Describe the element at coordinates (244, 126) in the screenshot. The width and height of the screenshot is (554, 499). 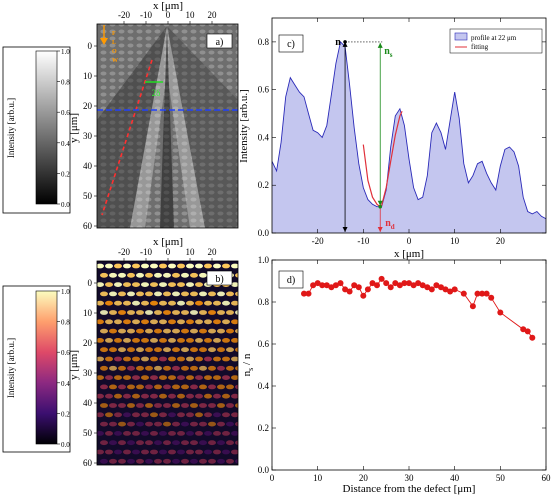
I see `panel-c-ylabel: Intensity [arb.u.]` at that location.